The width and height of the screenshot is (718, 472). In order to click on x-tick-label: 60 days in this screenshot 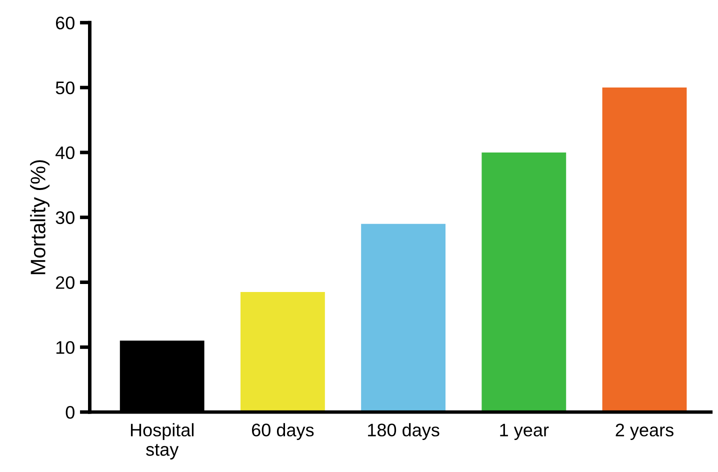, I will do `click(283, 431)`.